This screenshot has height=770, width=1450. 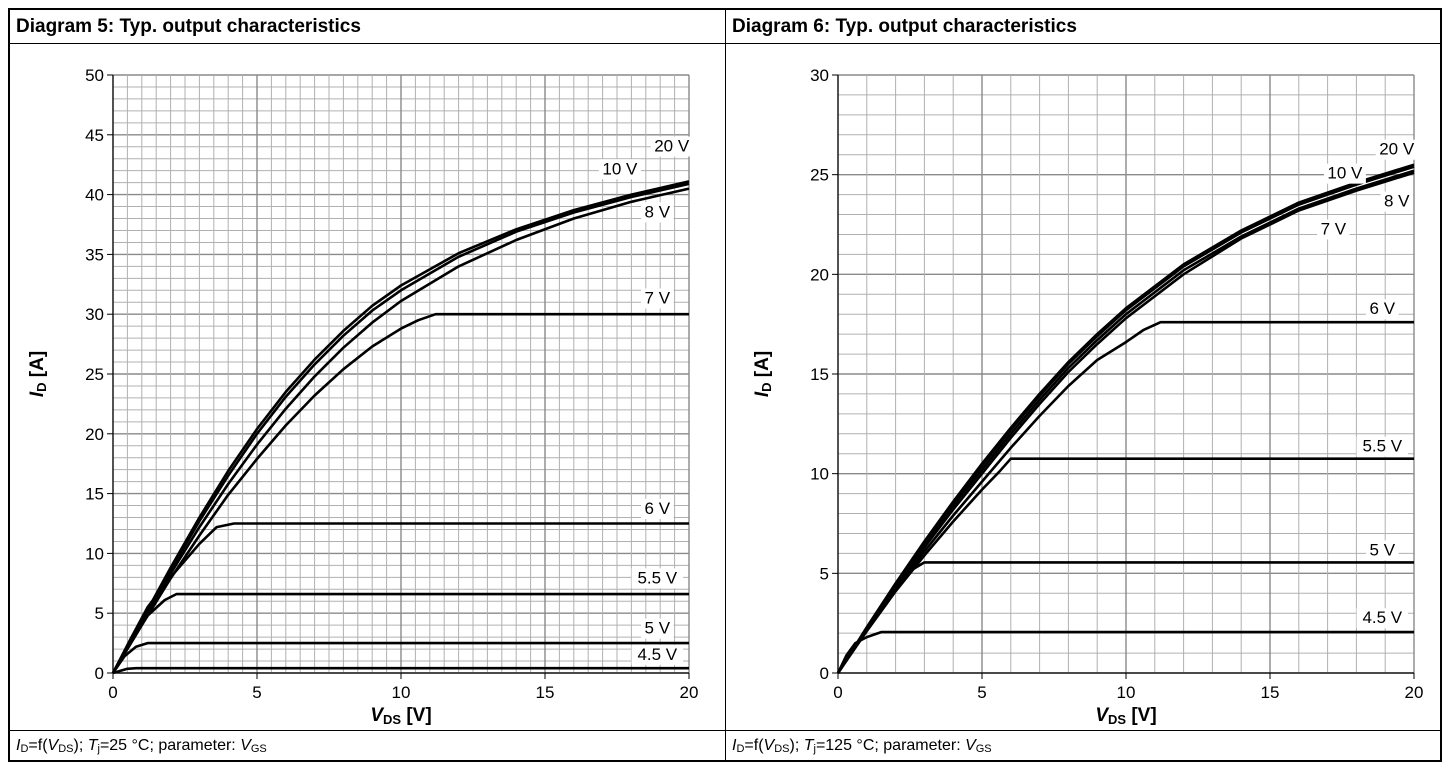 What do you see at coordinates (1383, 308) in the screenshot?
I see `curve-label-text: 6 V` at bounding box center [1383, 308].